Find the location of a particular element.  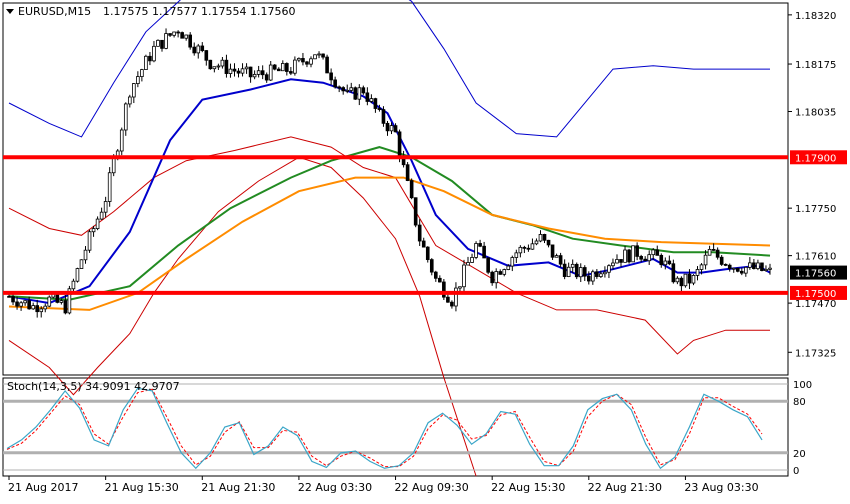

time-tick-label: 21 Aug 2017 is located at coordinates (43, 487).